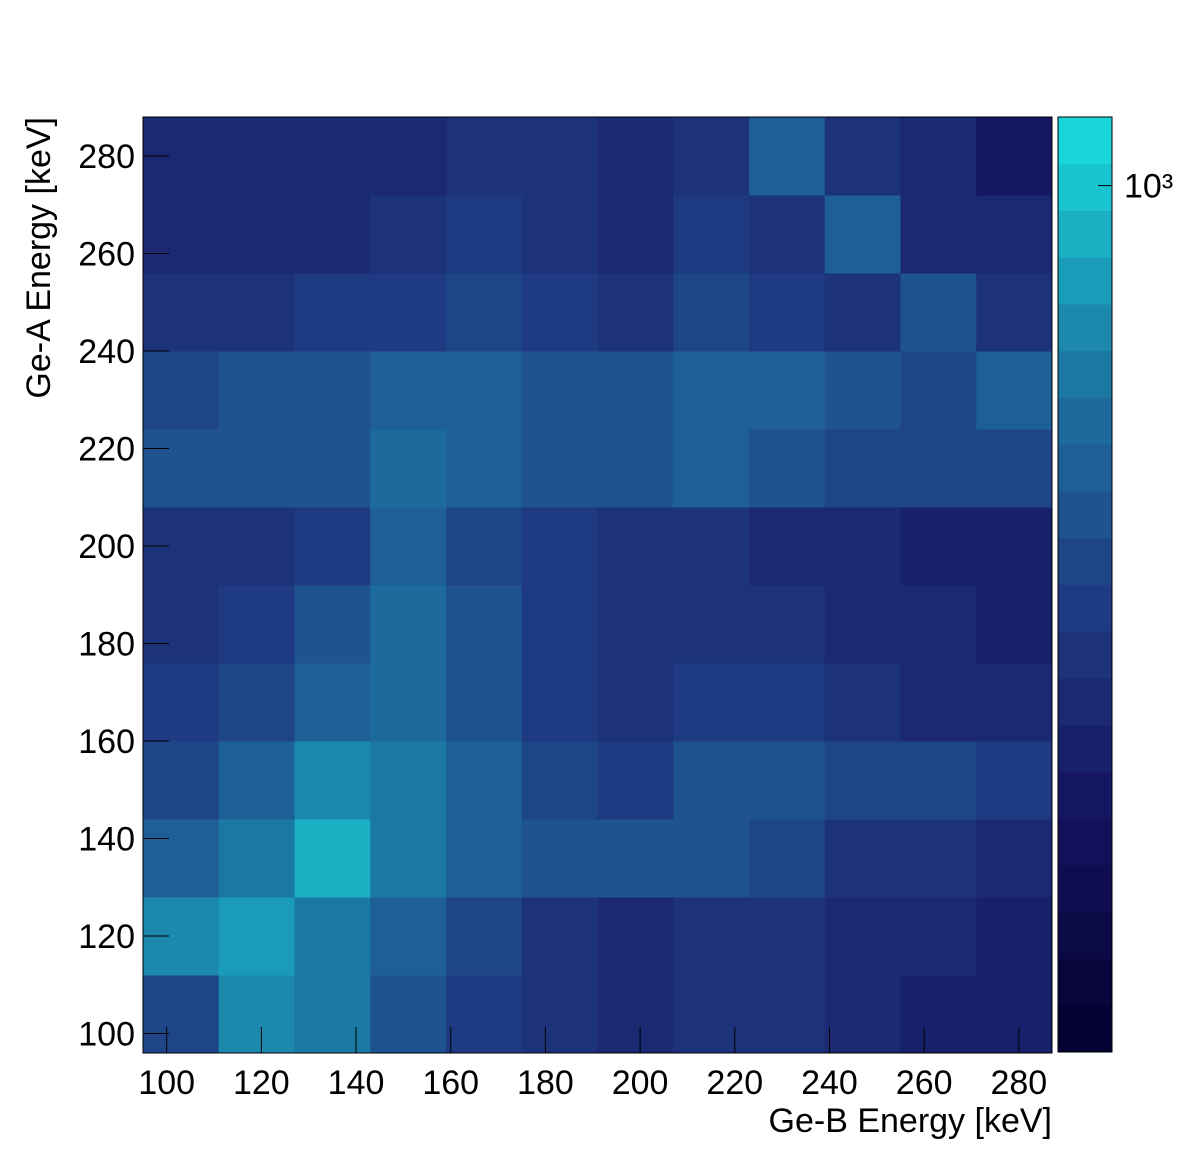 This screenshot has height=1172, width=1196. Describe the element at coordinates (106, 352) in the screenshot. I see `y-tick-label: 240` at that location.